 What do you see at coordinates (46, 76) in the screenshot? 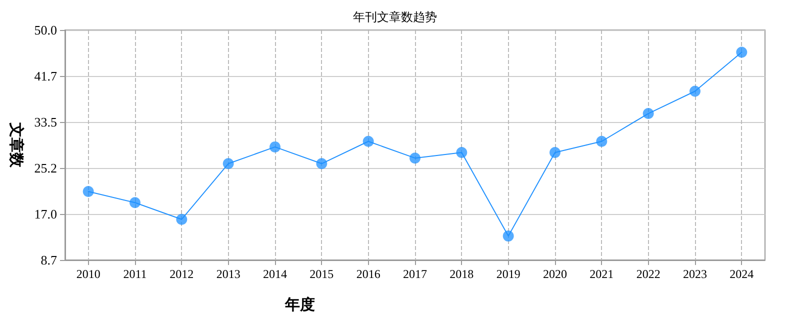
I see `y-tick-label: 41.7` at bounding box center [46, 76].